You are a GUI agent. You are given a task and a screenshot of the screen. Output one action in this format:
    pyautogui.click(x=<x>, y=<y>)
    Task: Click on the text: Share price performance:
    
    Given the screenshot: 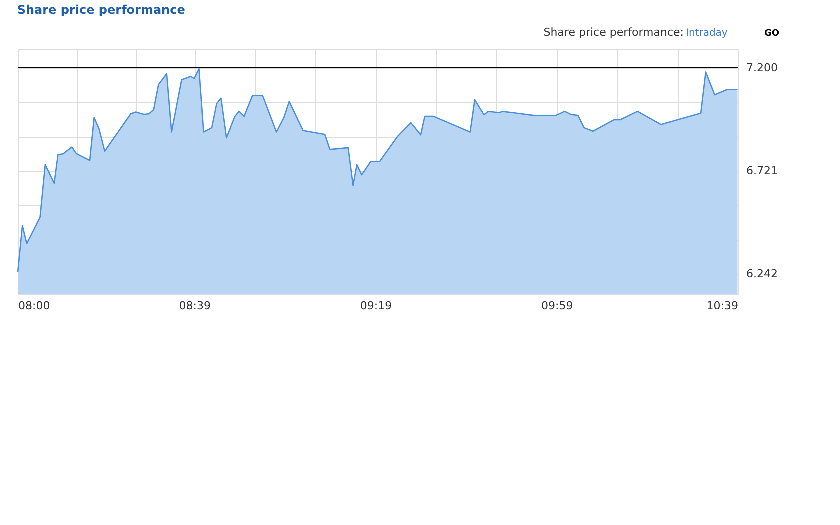 What is the action you would take?
    pyautogui.click(x=614, y=32)
    